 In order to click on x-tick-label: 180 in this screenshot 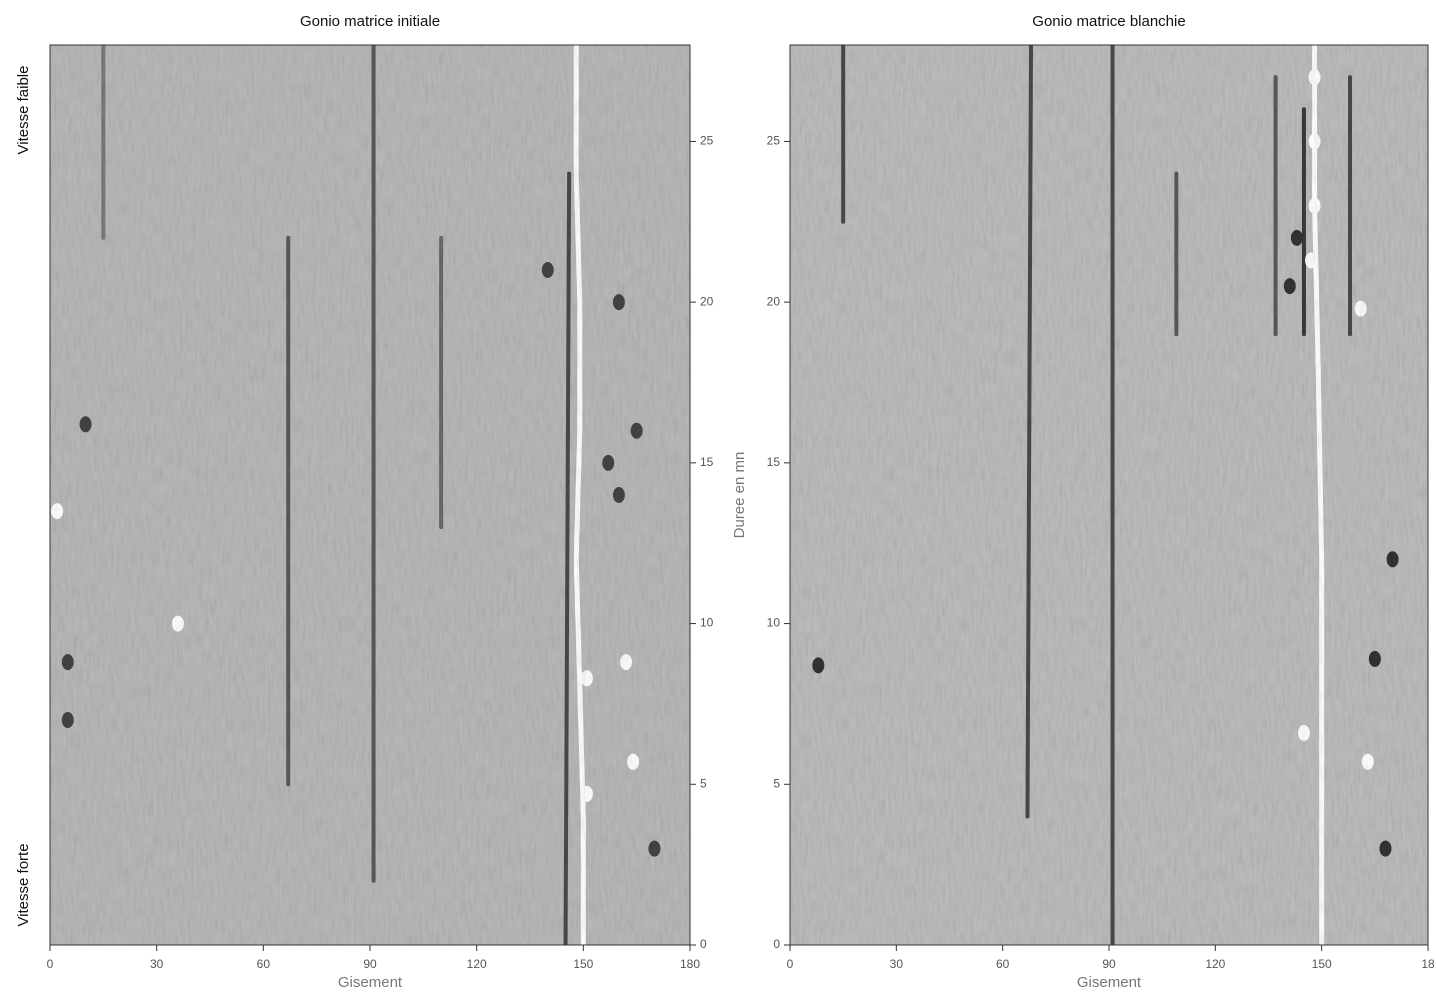, I will do `click(690, 964)`.